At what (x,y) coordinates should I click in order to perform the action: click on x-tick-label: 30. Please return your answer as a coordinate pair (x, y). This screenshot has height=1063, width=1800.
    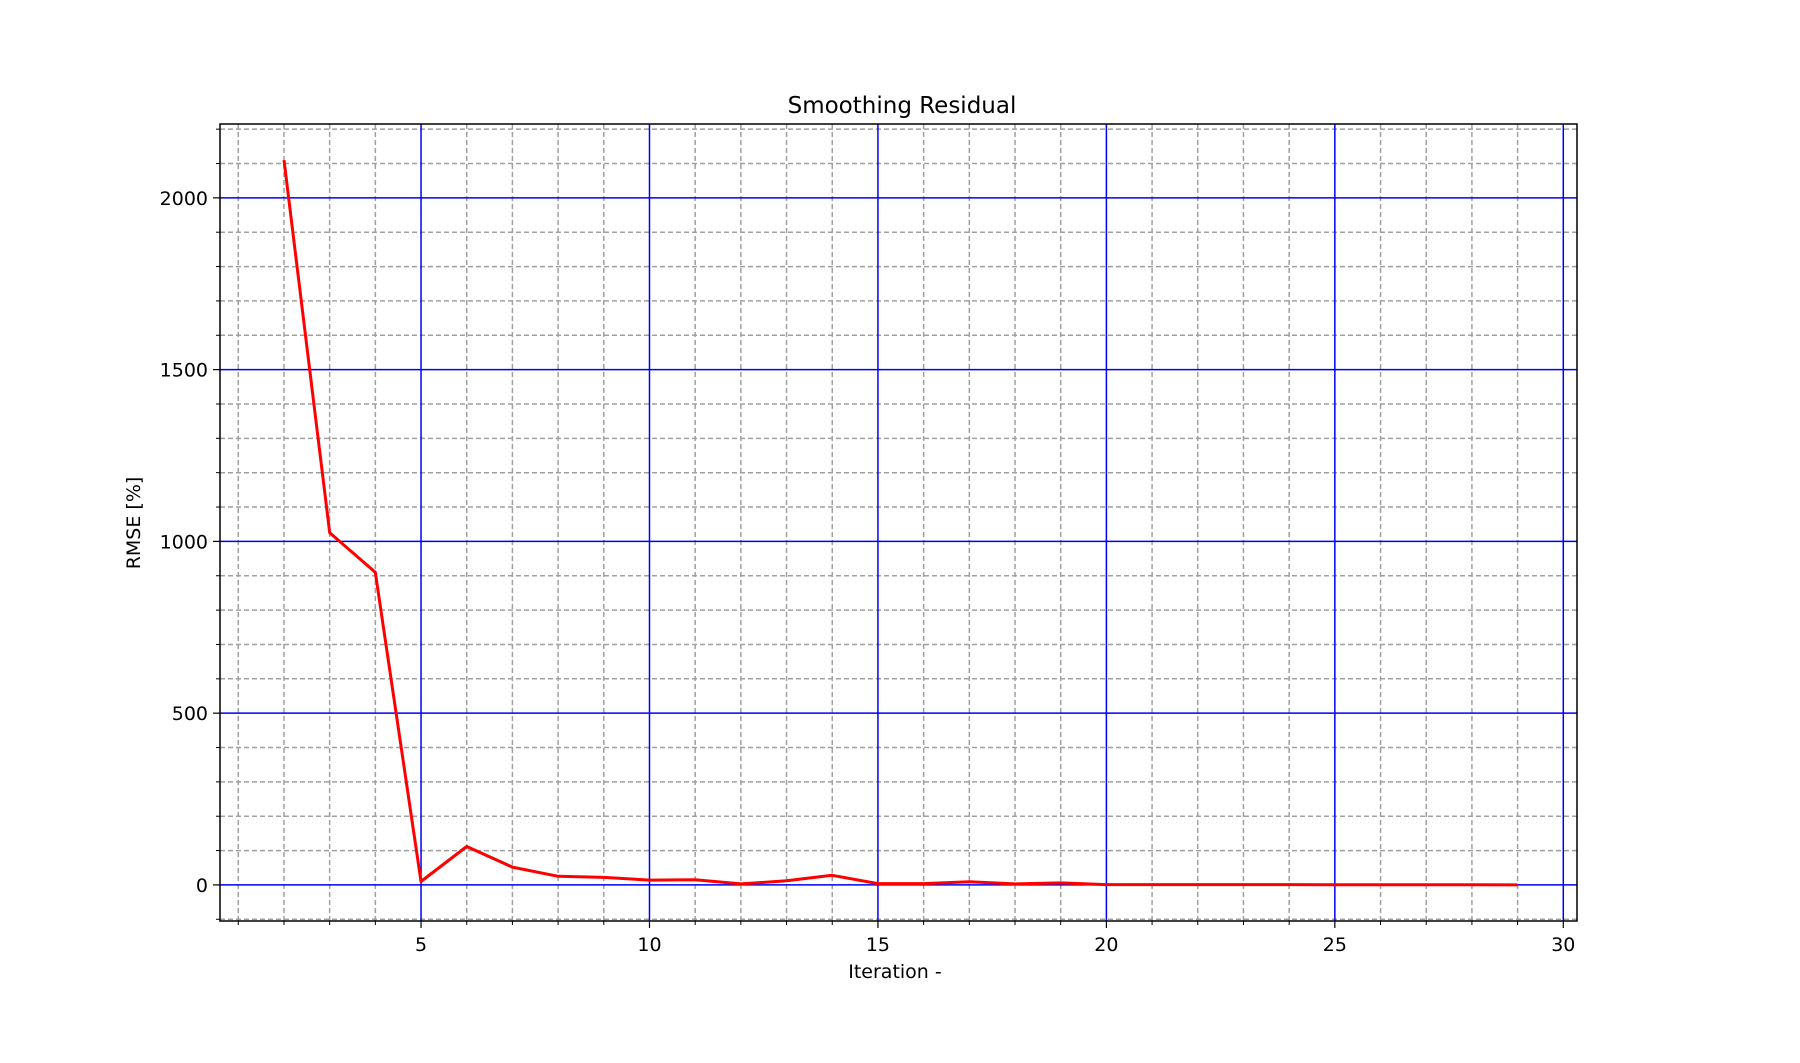
    Looking at the image, I should click on (1563, 945).